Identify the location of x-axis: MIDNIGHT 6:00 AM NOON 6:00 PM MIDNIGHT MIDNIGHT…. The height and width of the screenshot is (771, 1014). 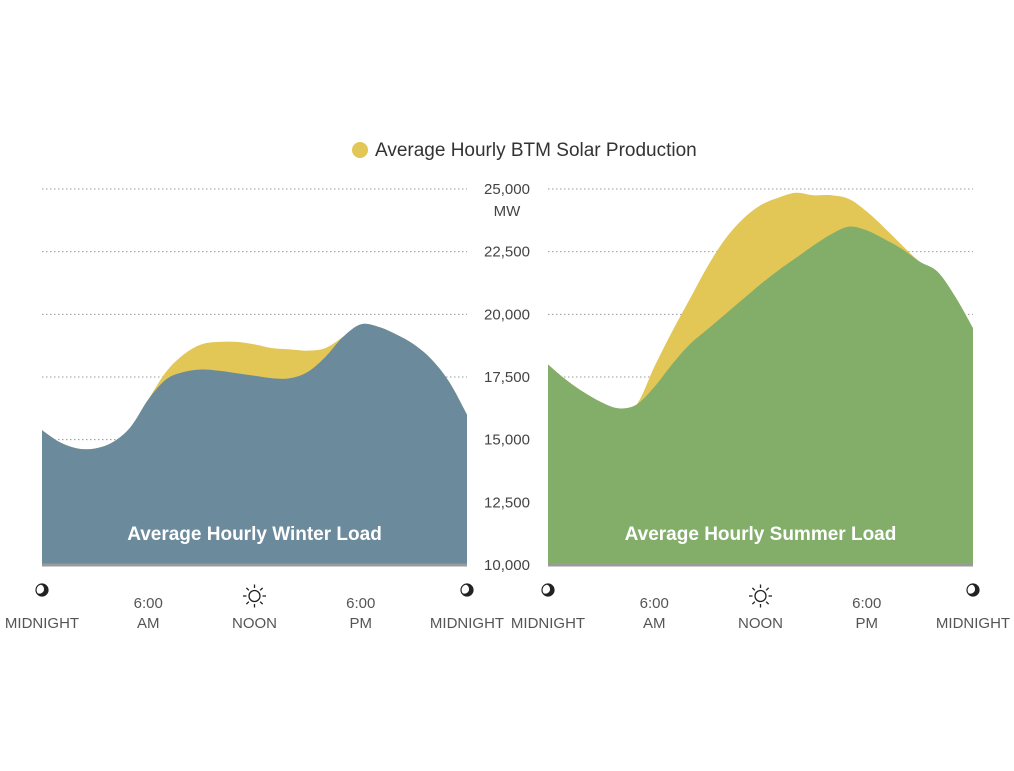
(507, 607).